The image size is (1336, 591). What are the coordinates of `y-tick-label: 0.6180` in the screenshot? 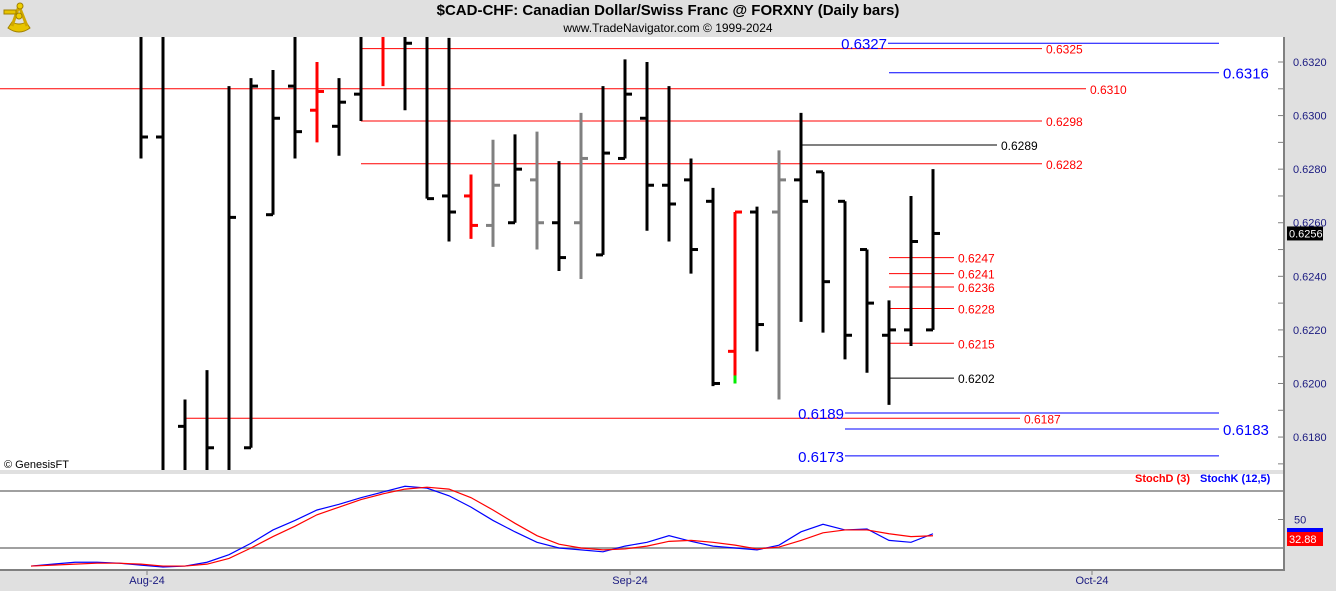 It's located at (1310, 438).